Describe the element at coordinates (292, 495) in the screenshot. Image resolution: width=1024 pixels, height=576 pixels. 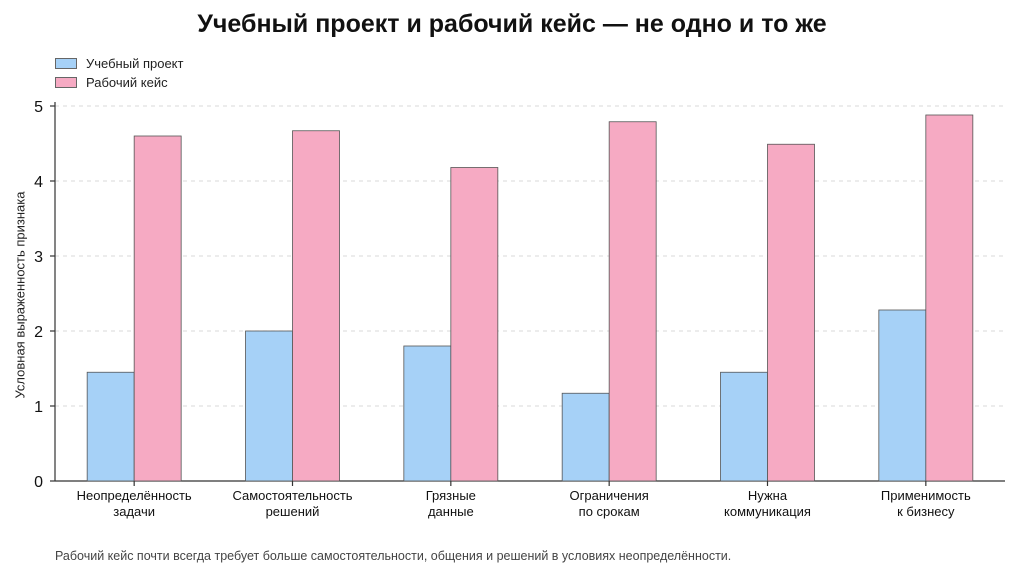
I see `x-tick-label-line: Самостоятельность` at that location.